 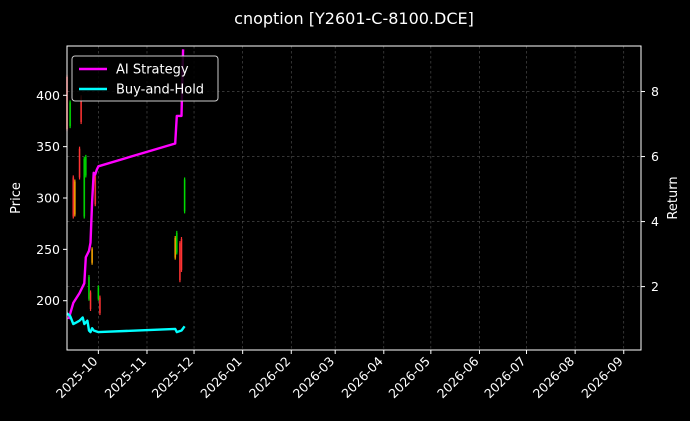 What do you see at coordinates (48, 300) in the screenshot?
I see `y-tick-label: 200` at bounding box center [48, 300].